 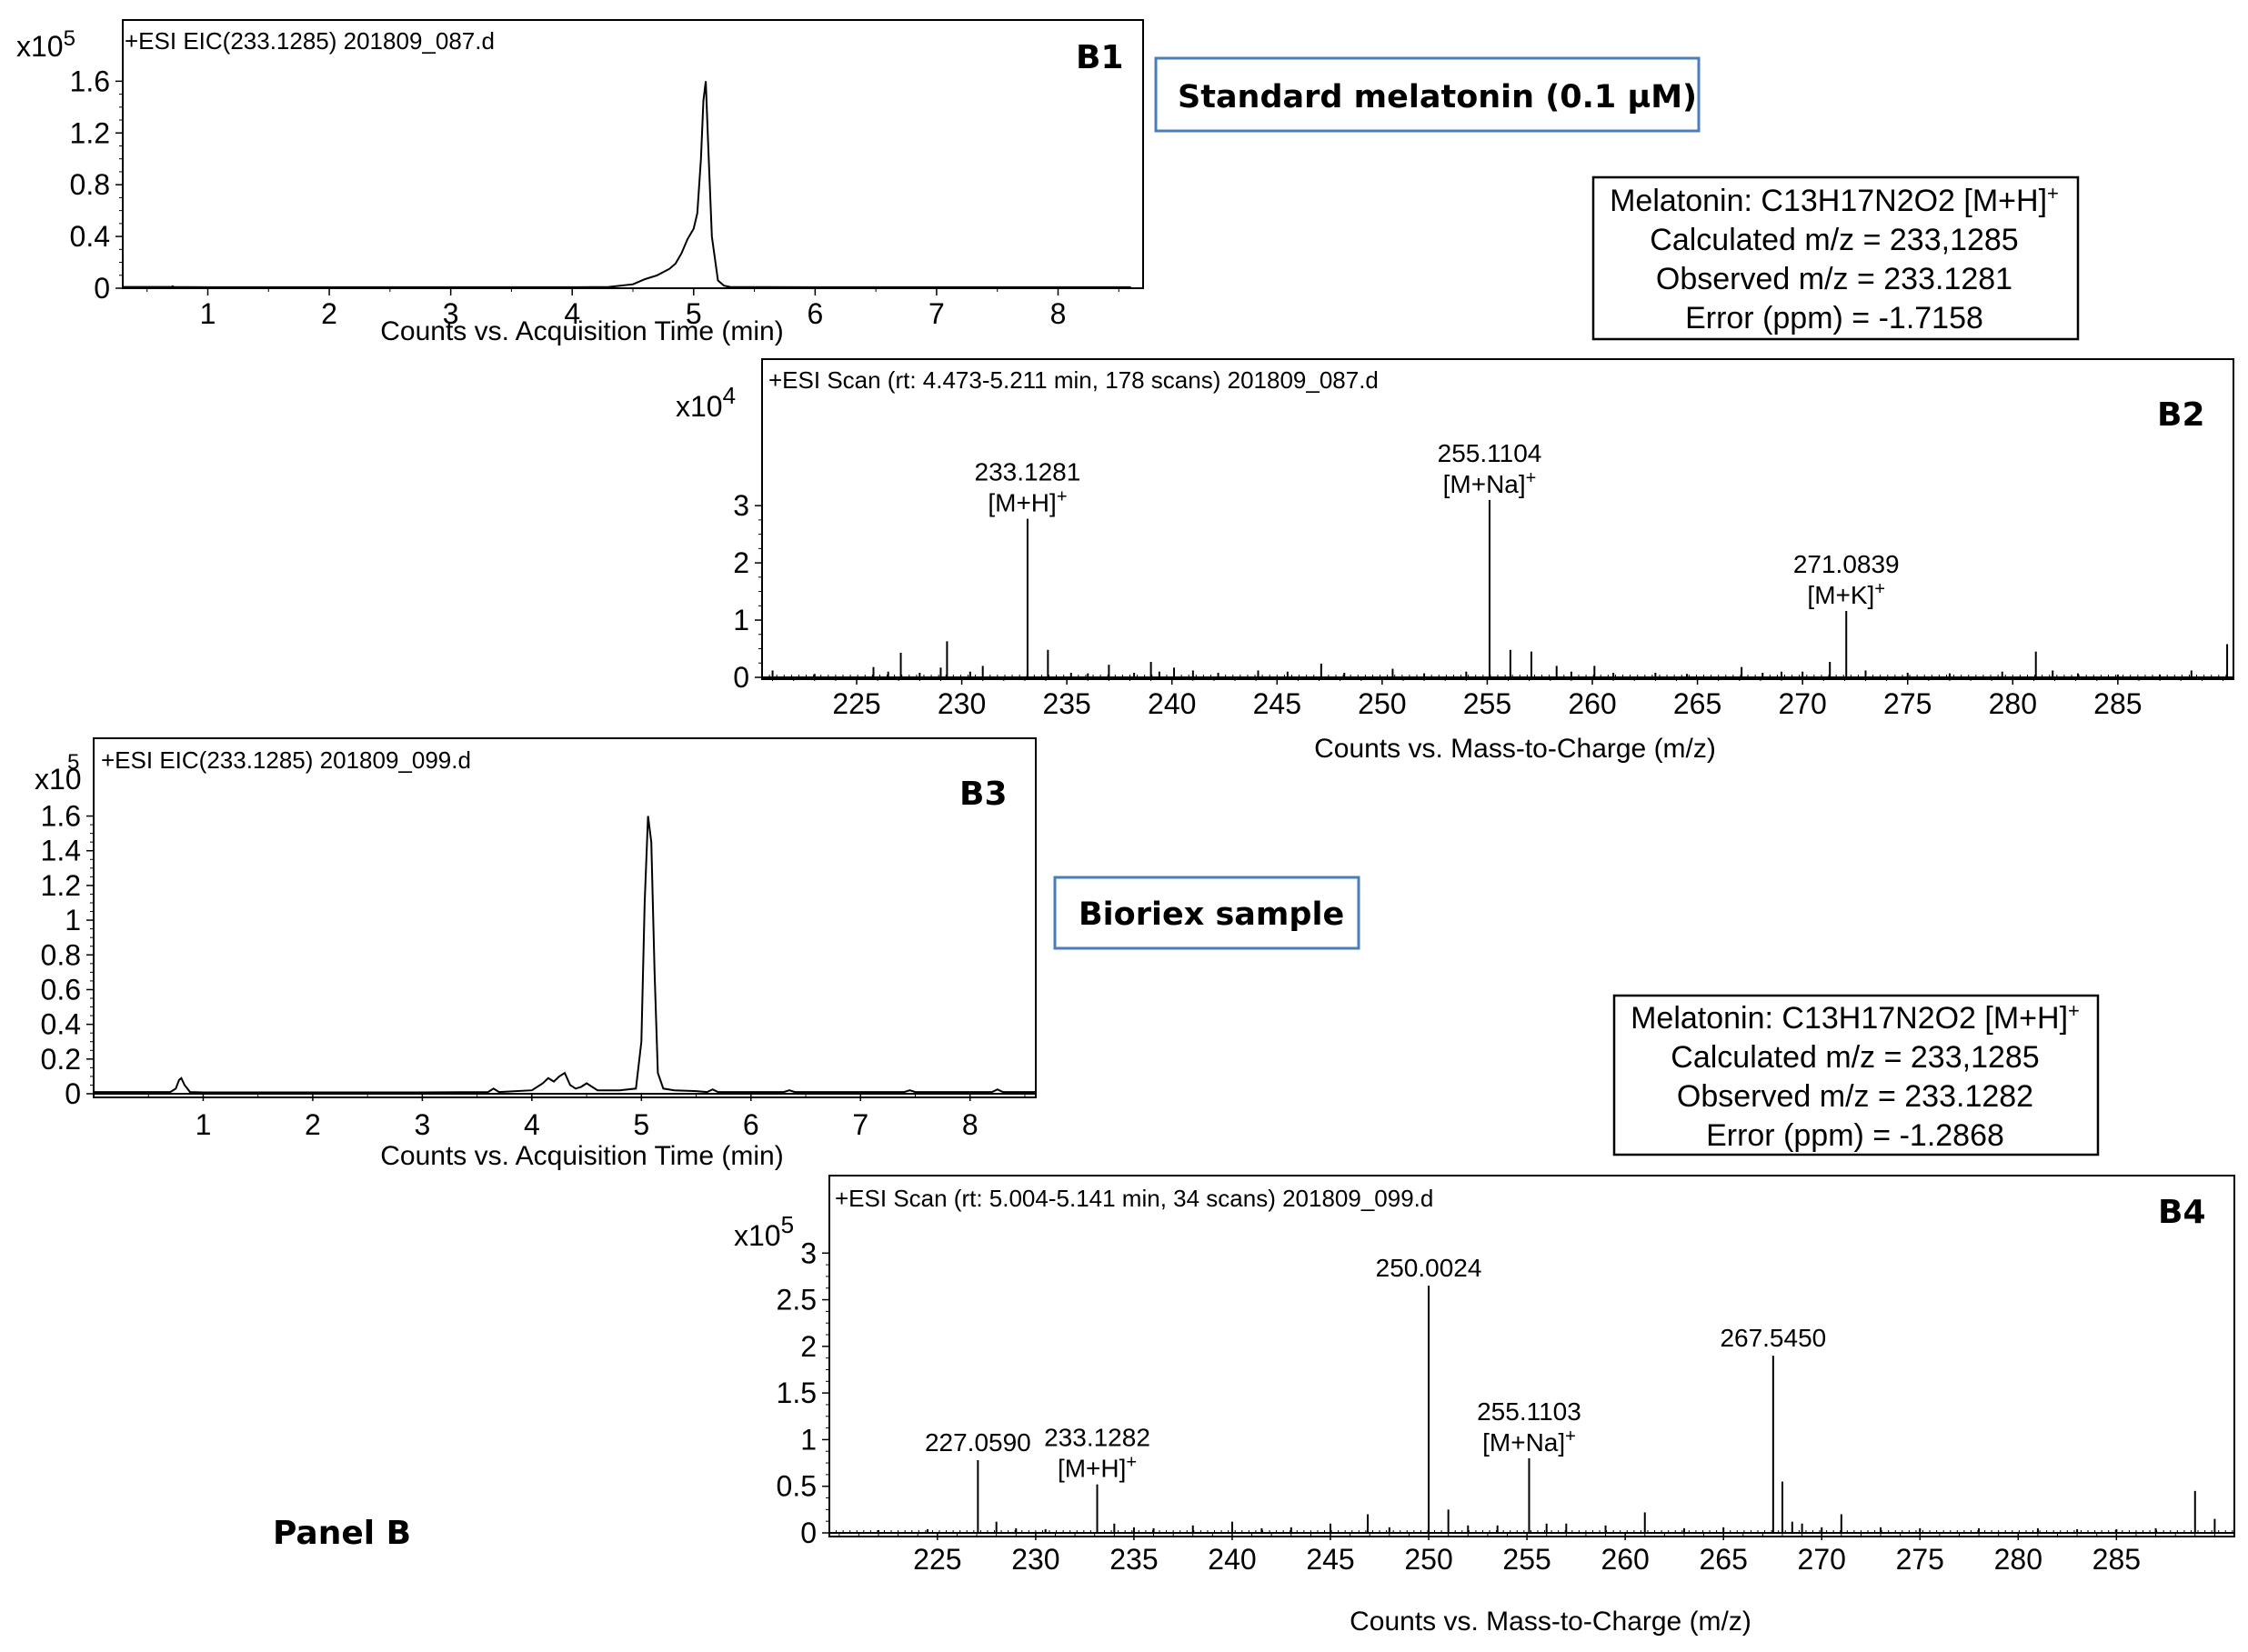 I want to click on chart-b2-peak-ion-label: [M+K]+, so click(x=1846, y=594).